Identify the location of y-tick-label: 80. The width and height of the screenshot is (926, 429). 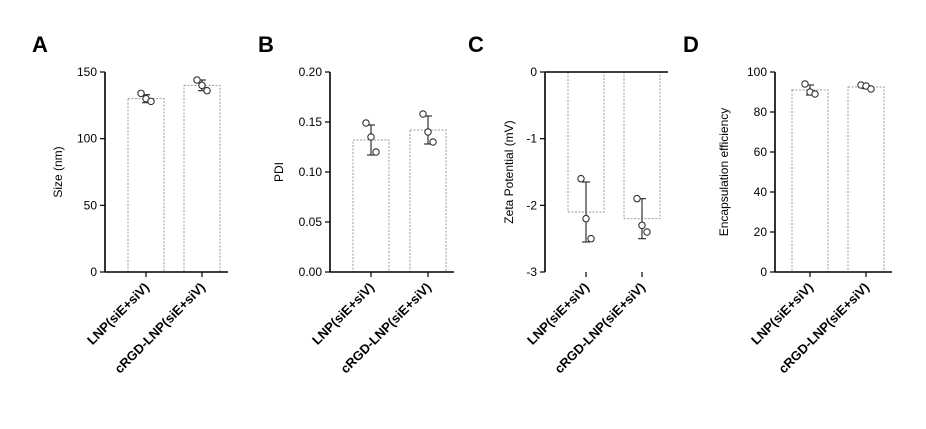
(761, 112).